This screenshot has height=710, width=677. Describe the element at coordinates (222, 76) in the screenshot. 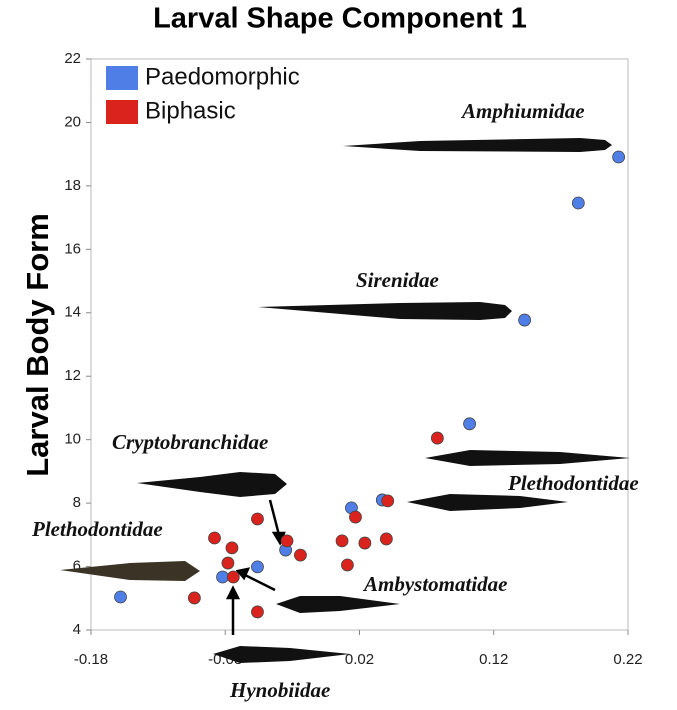

I see `legend-label: Paedomorphic` at that location.